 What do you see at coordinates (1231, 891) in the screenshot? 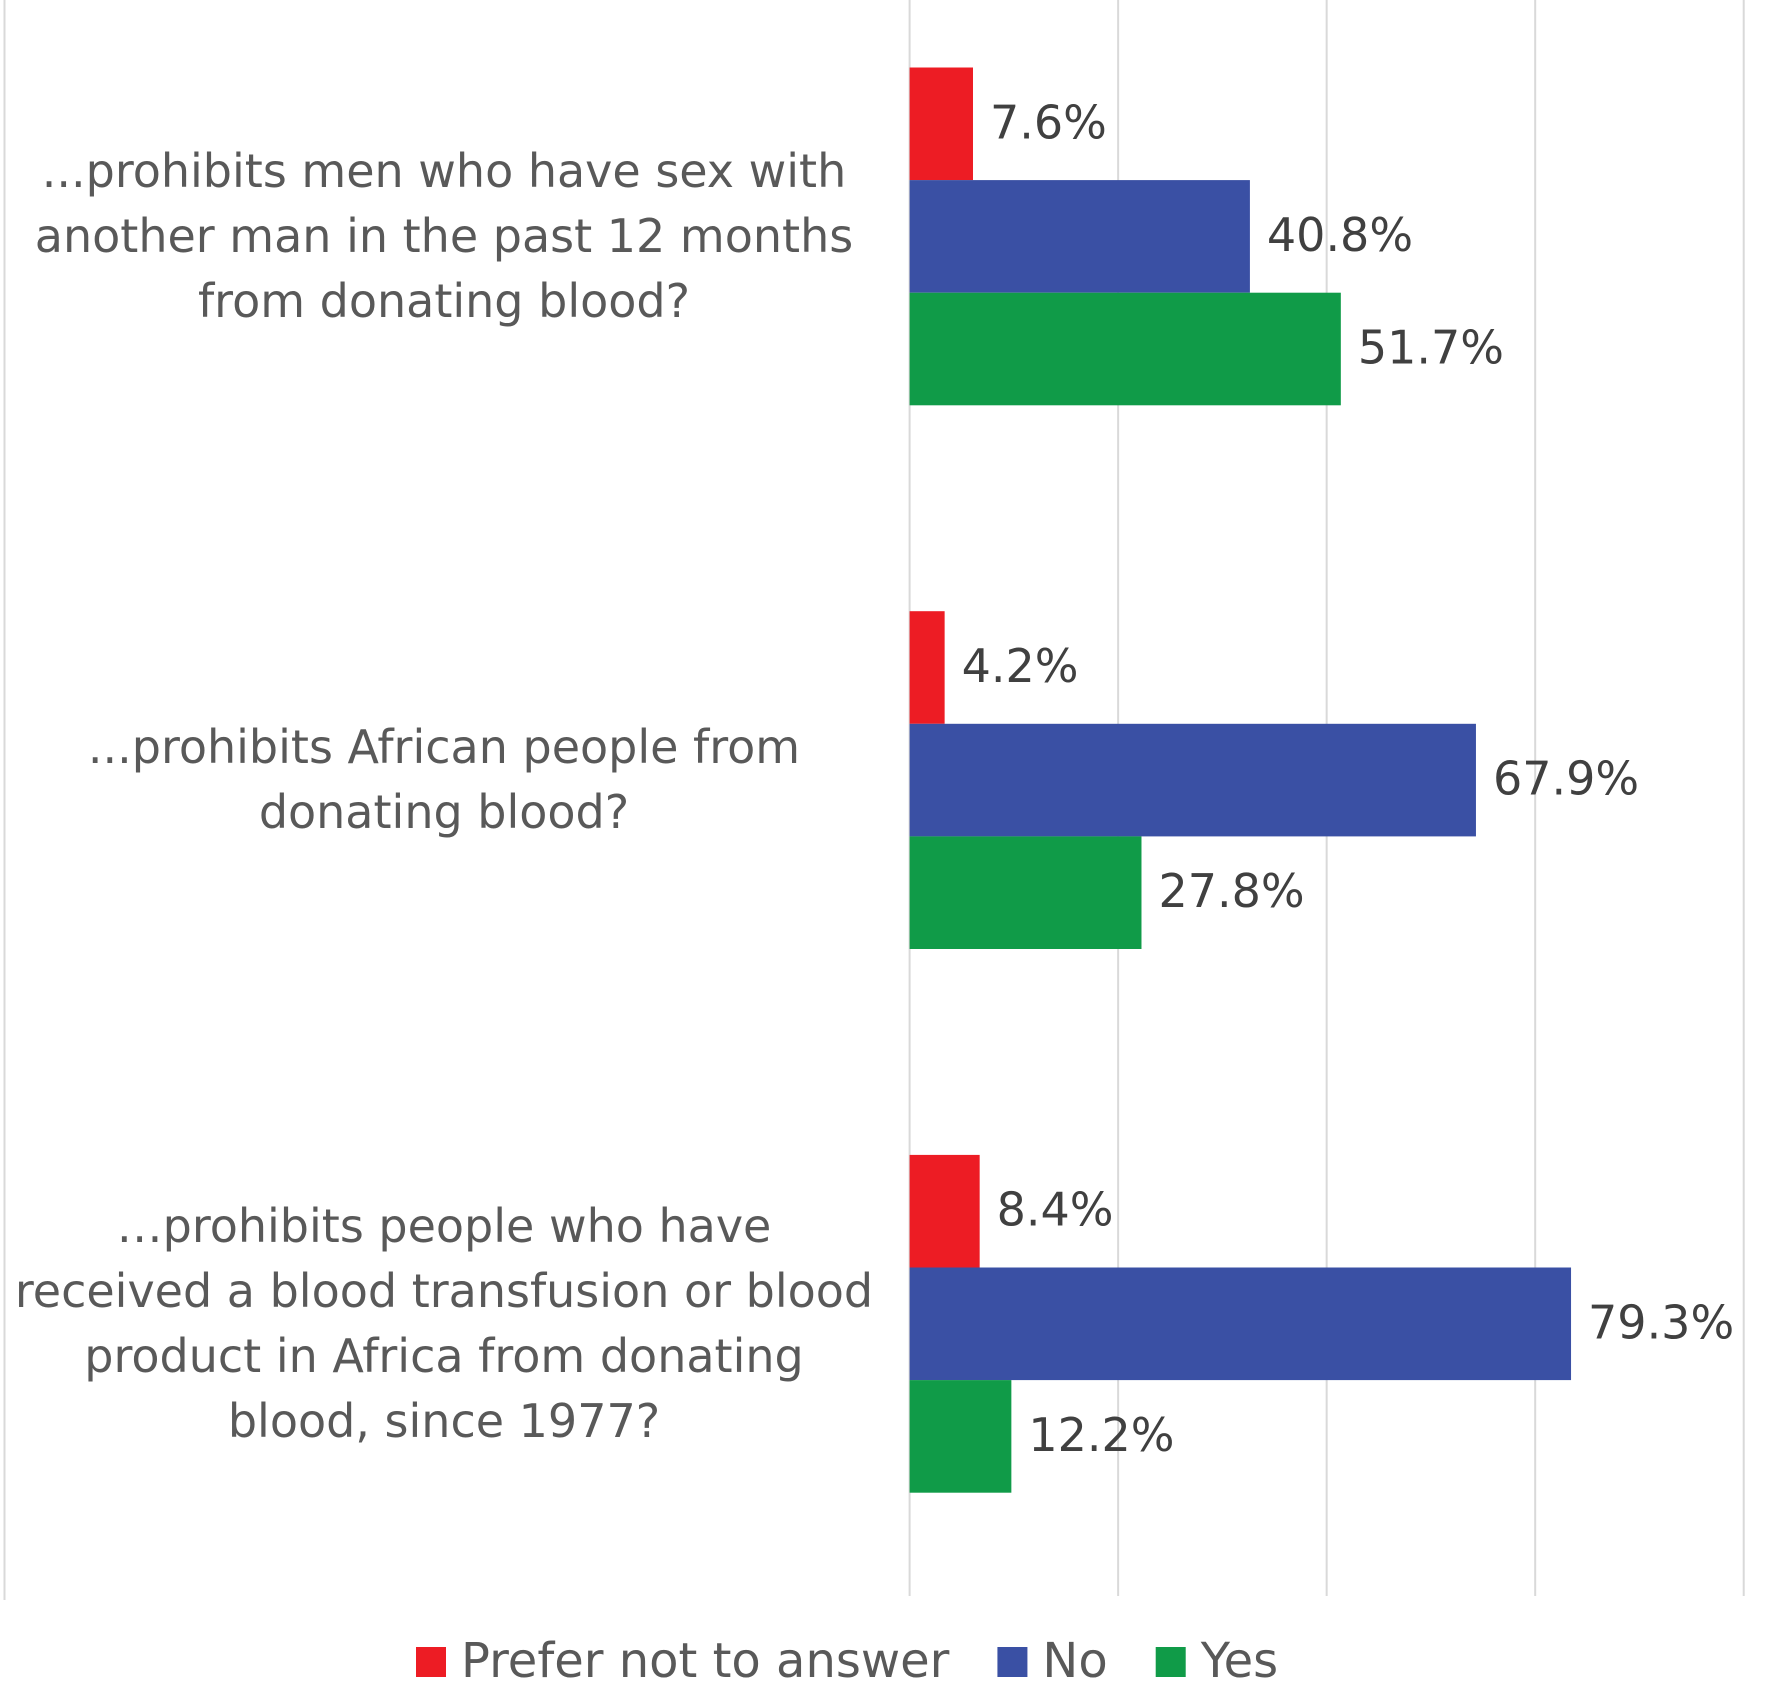
I see `value-label: 27.8%` at bounding box center [1231, 891].